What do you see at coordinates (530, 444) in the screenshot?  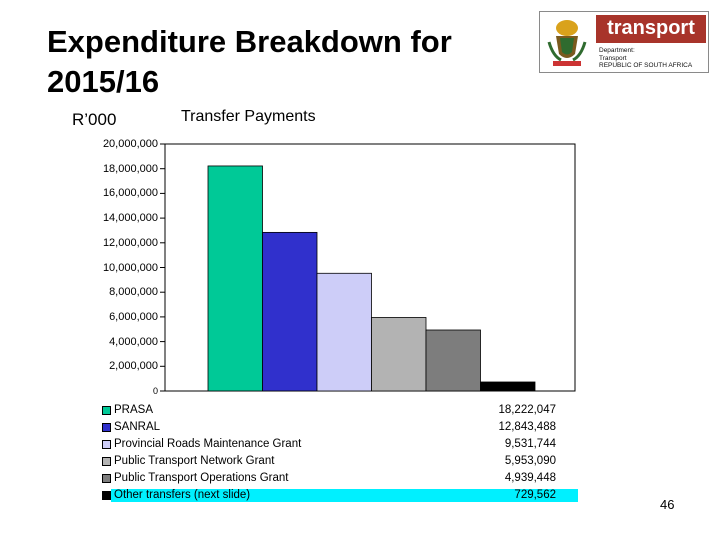 I see `legend-value: 9,531,744` at bounding box center [530, 444].